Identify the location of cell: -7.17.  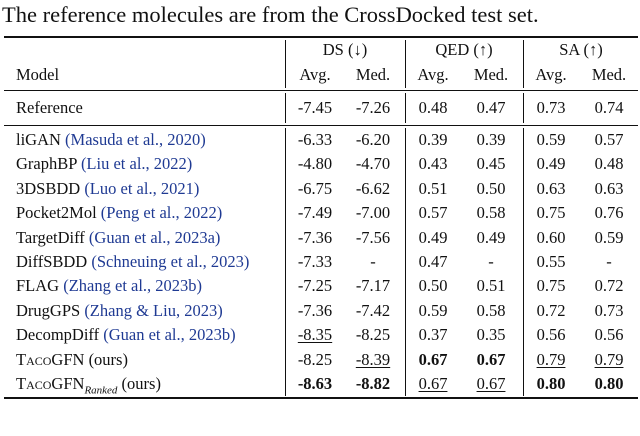
(373, 286).